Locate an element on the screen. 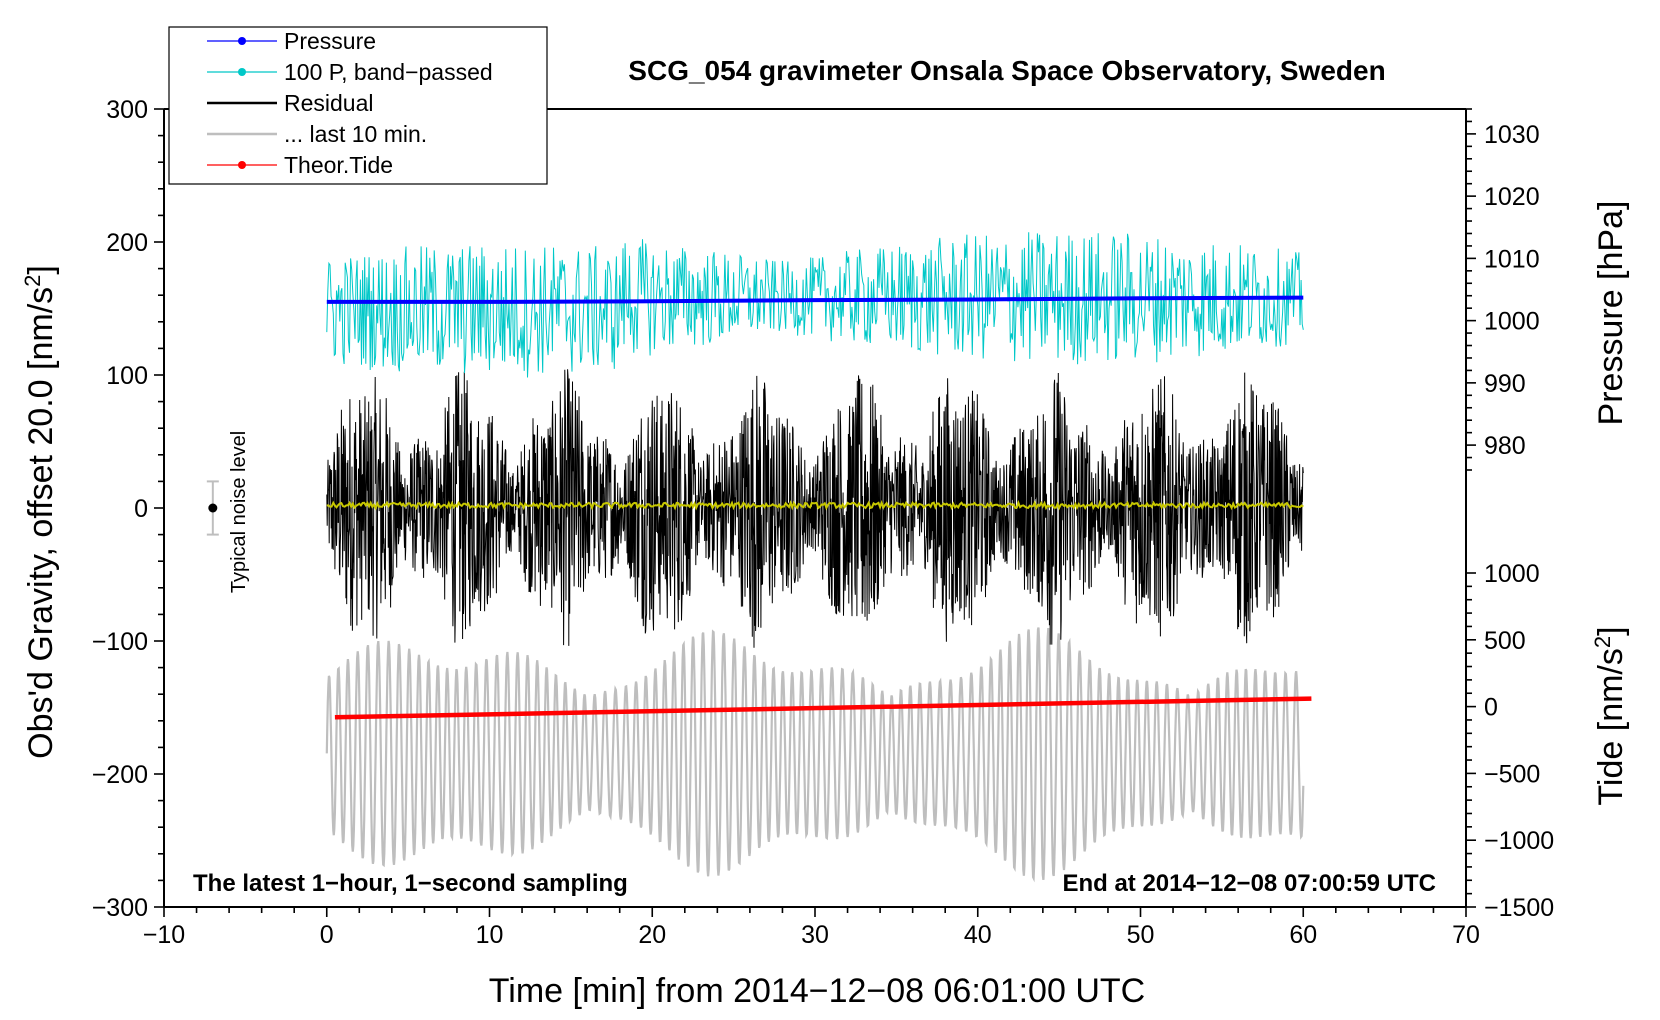 Image resolution: width=1660 pixels, height=1020 pixels. legend-label: Theor.Tide is located at coordinates (338, 165).